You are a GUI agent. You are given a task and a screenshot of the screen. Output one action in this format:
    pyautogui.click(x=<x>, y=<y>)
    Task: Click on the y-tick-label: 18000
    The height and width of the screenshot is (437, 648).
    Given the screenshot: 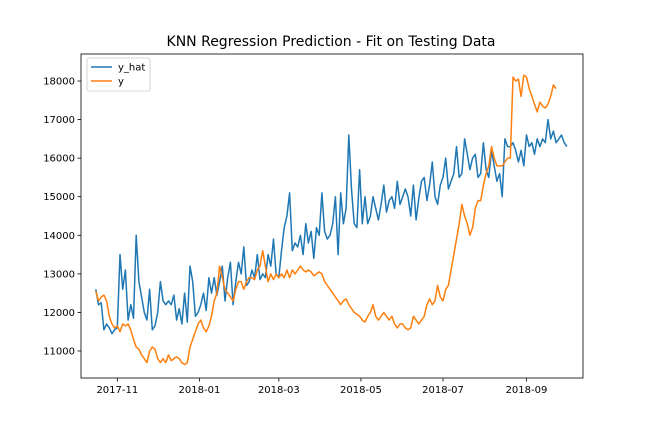 What is the action you would take?
    pyautogui.click(x=59, y=82)
    